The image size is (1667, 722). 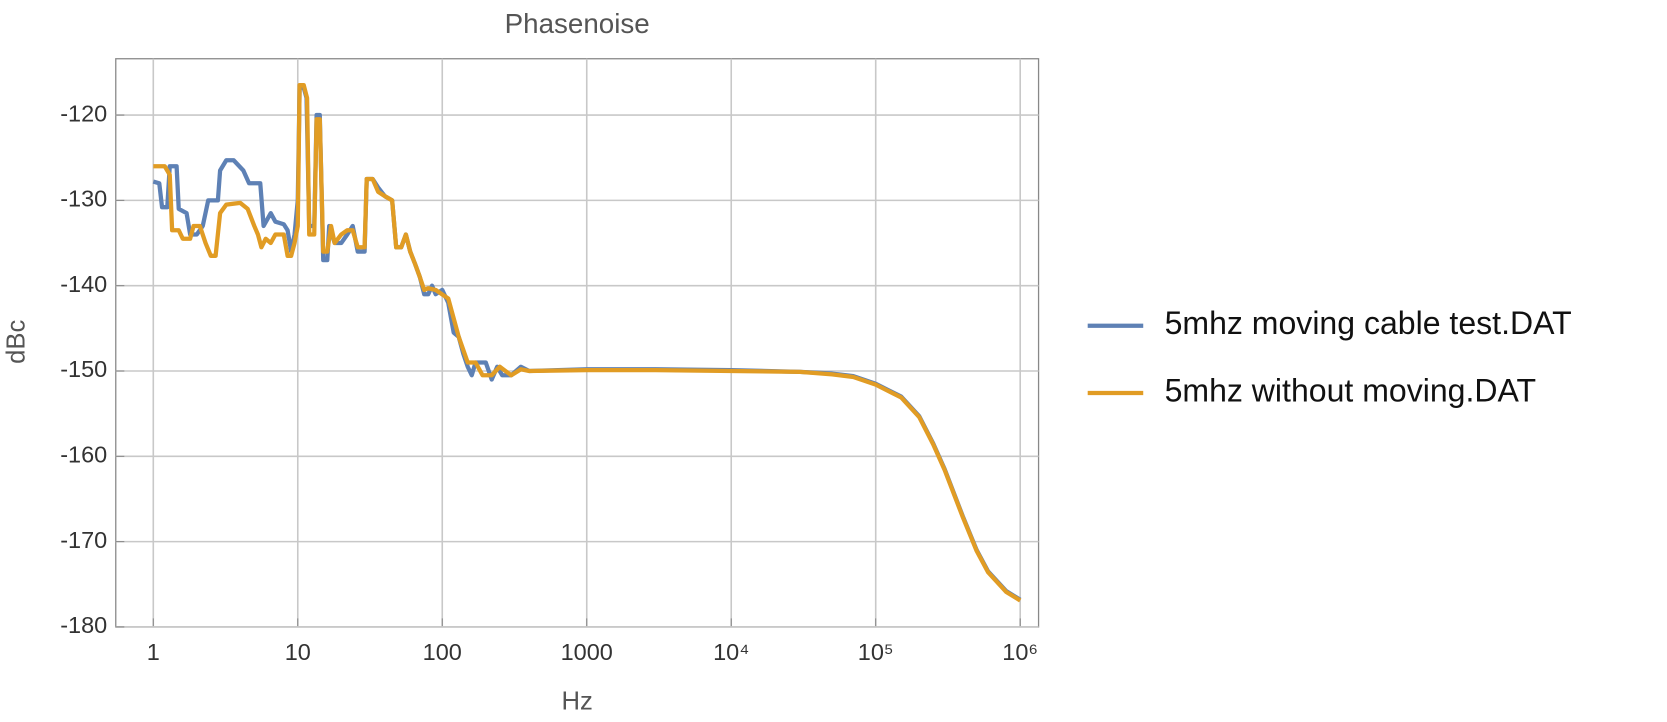 What do you see at coordinates (83, 284) in the screenshot?
I see `y-tick-label: -140` at bounding box center [83, 284].